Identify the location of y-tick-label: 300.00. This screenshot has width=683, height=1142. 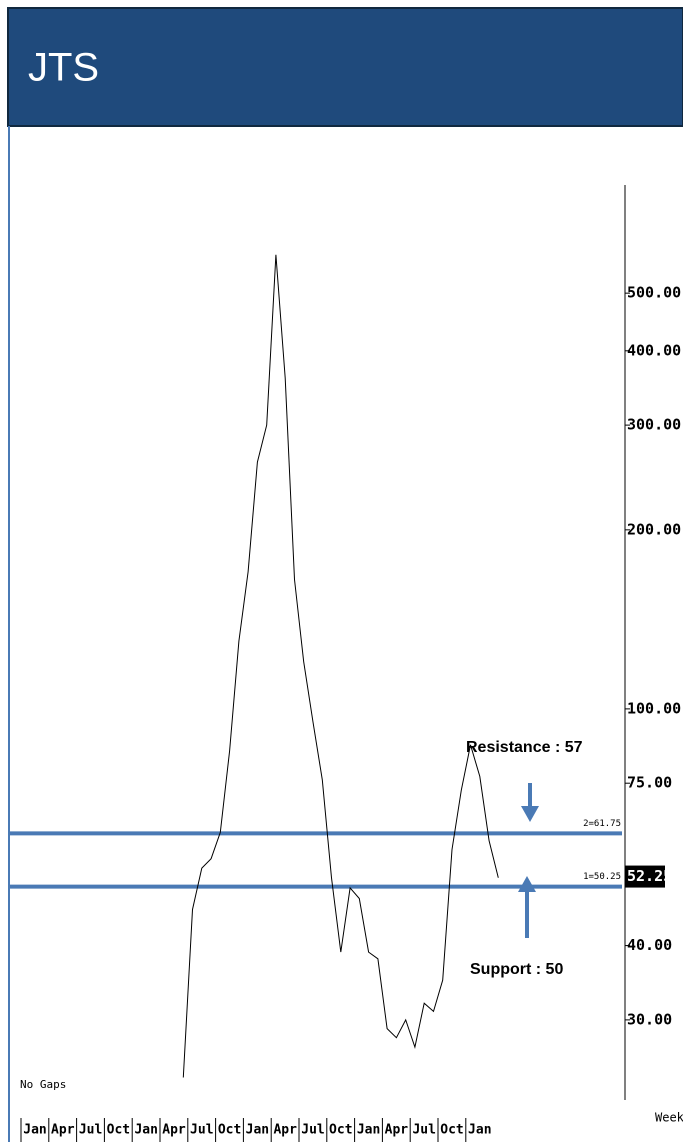
(654, 425).